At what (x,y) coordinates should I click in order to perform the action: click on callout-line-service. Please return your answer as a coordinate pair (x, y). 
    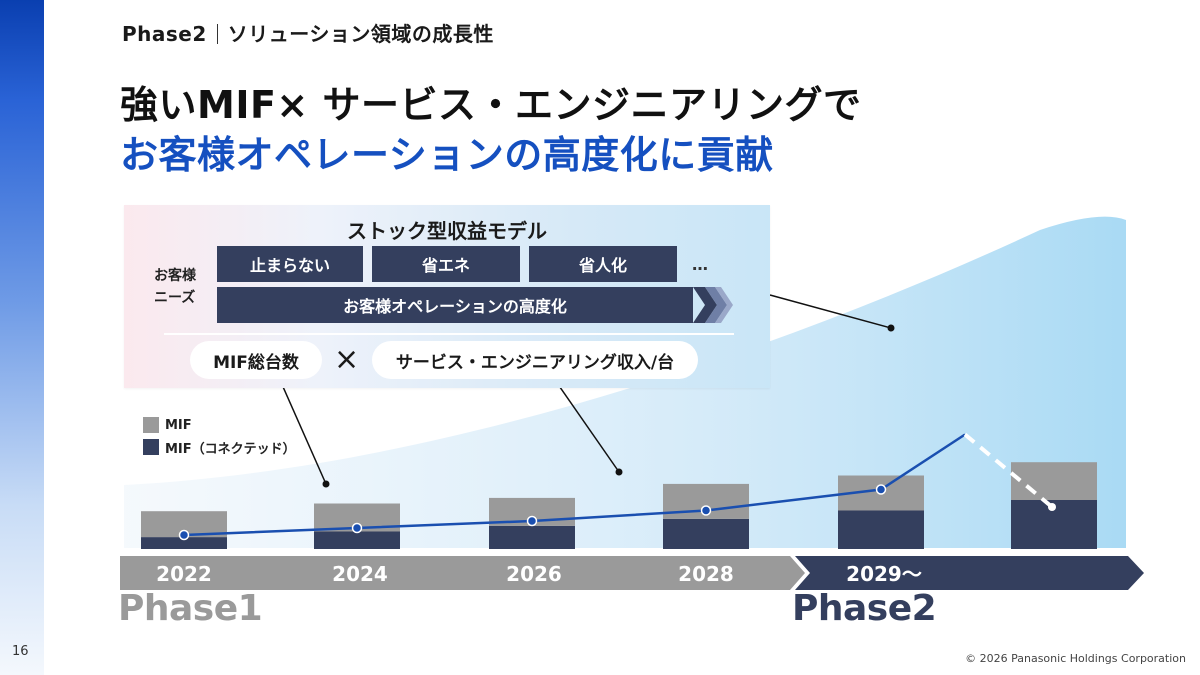
    Looking at the image, I should click on (587, 426).